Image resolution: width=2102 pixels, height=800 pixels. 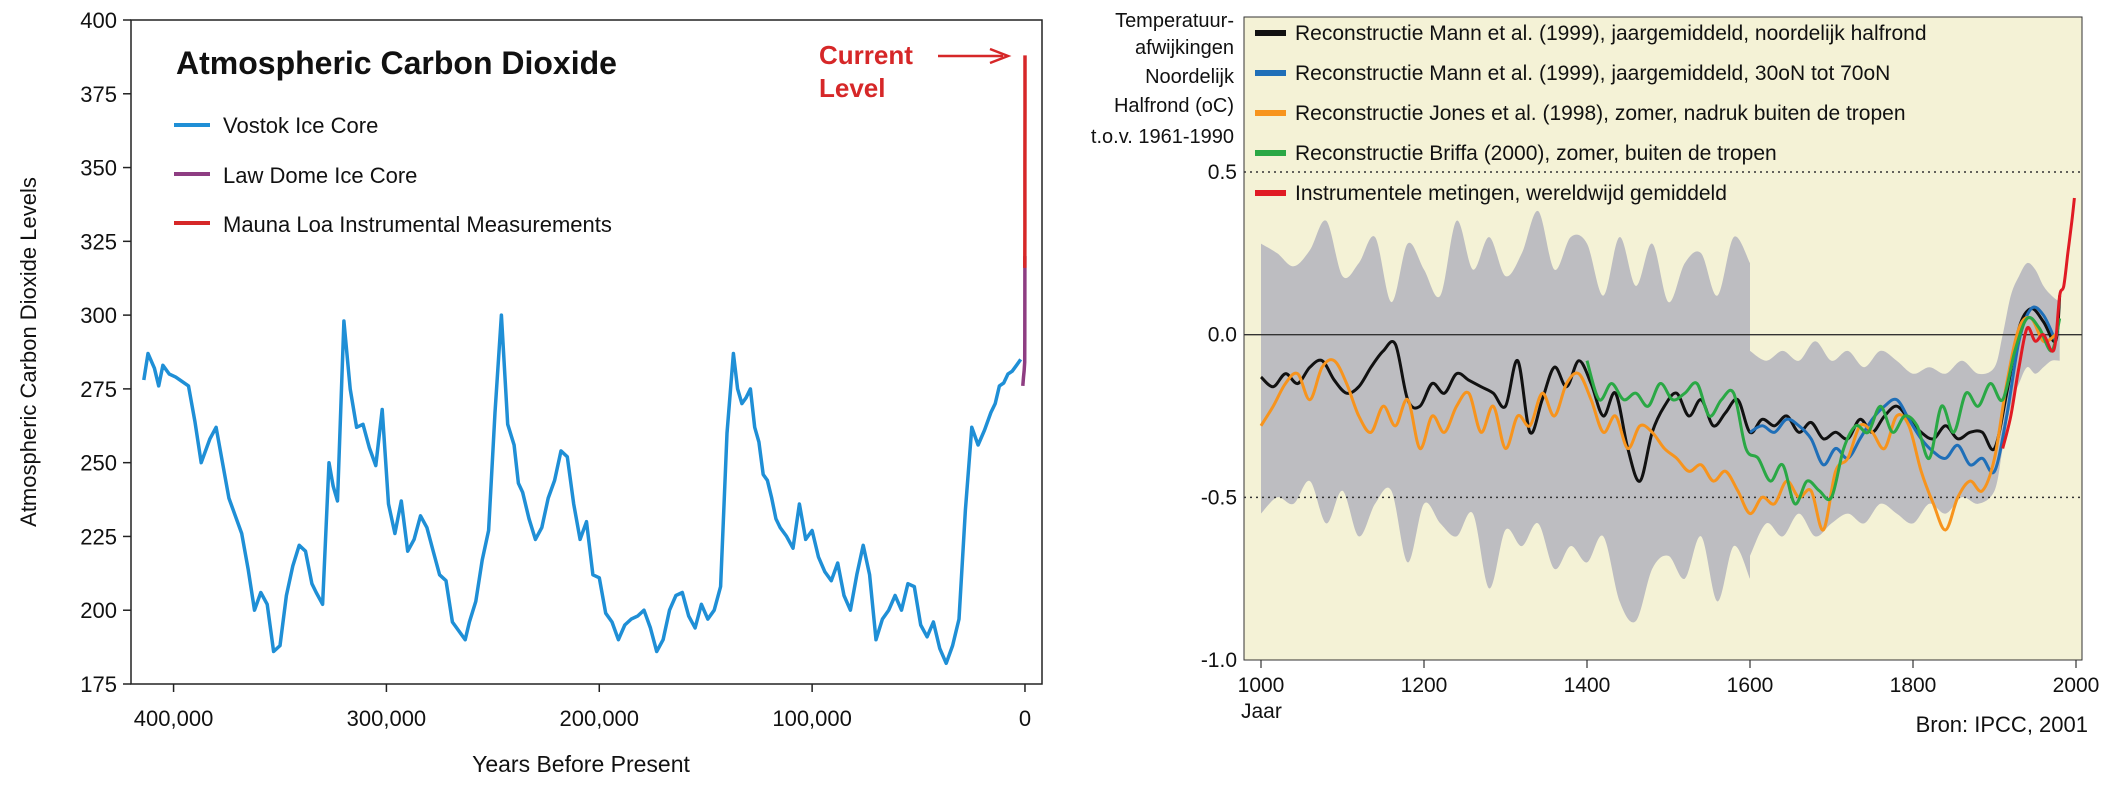 I want to click on co2-y-tick-label: 350, so click(x=98, y=168).